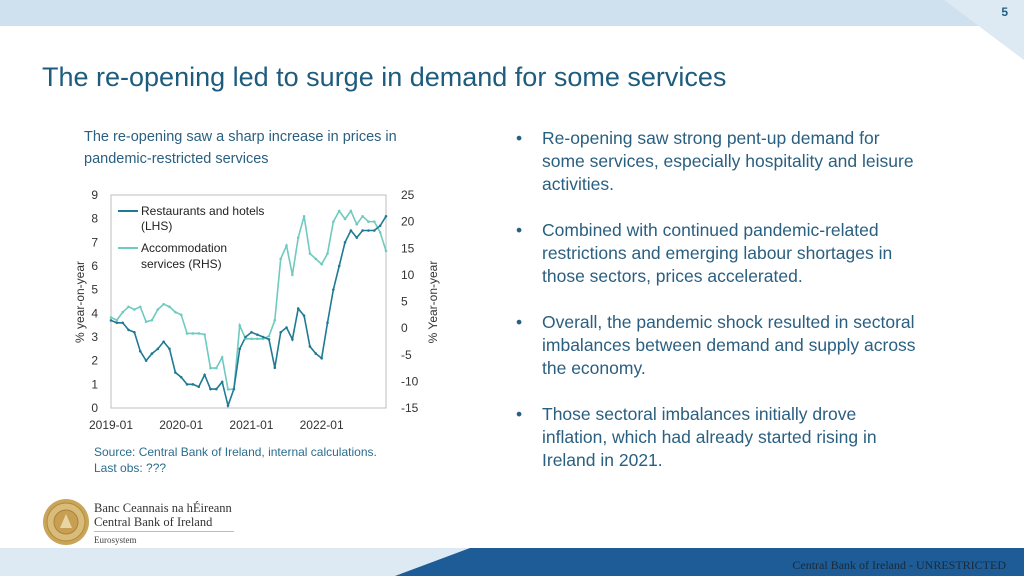 This screenshot has height=576, width=1024. Describe the element at coordinates (94, 384) in the screenshot. I see `y-left-tick-label: 1` at that location.